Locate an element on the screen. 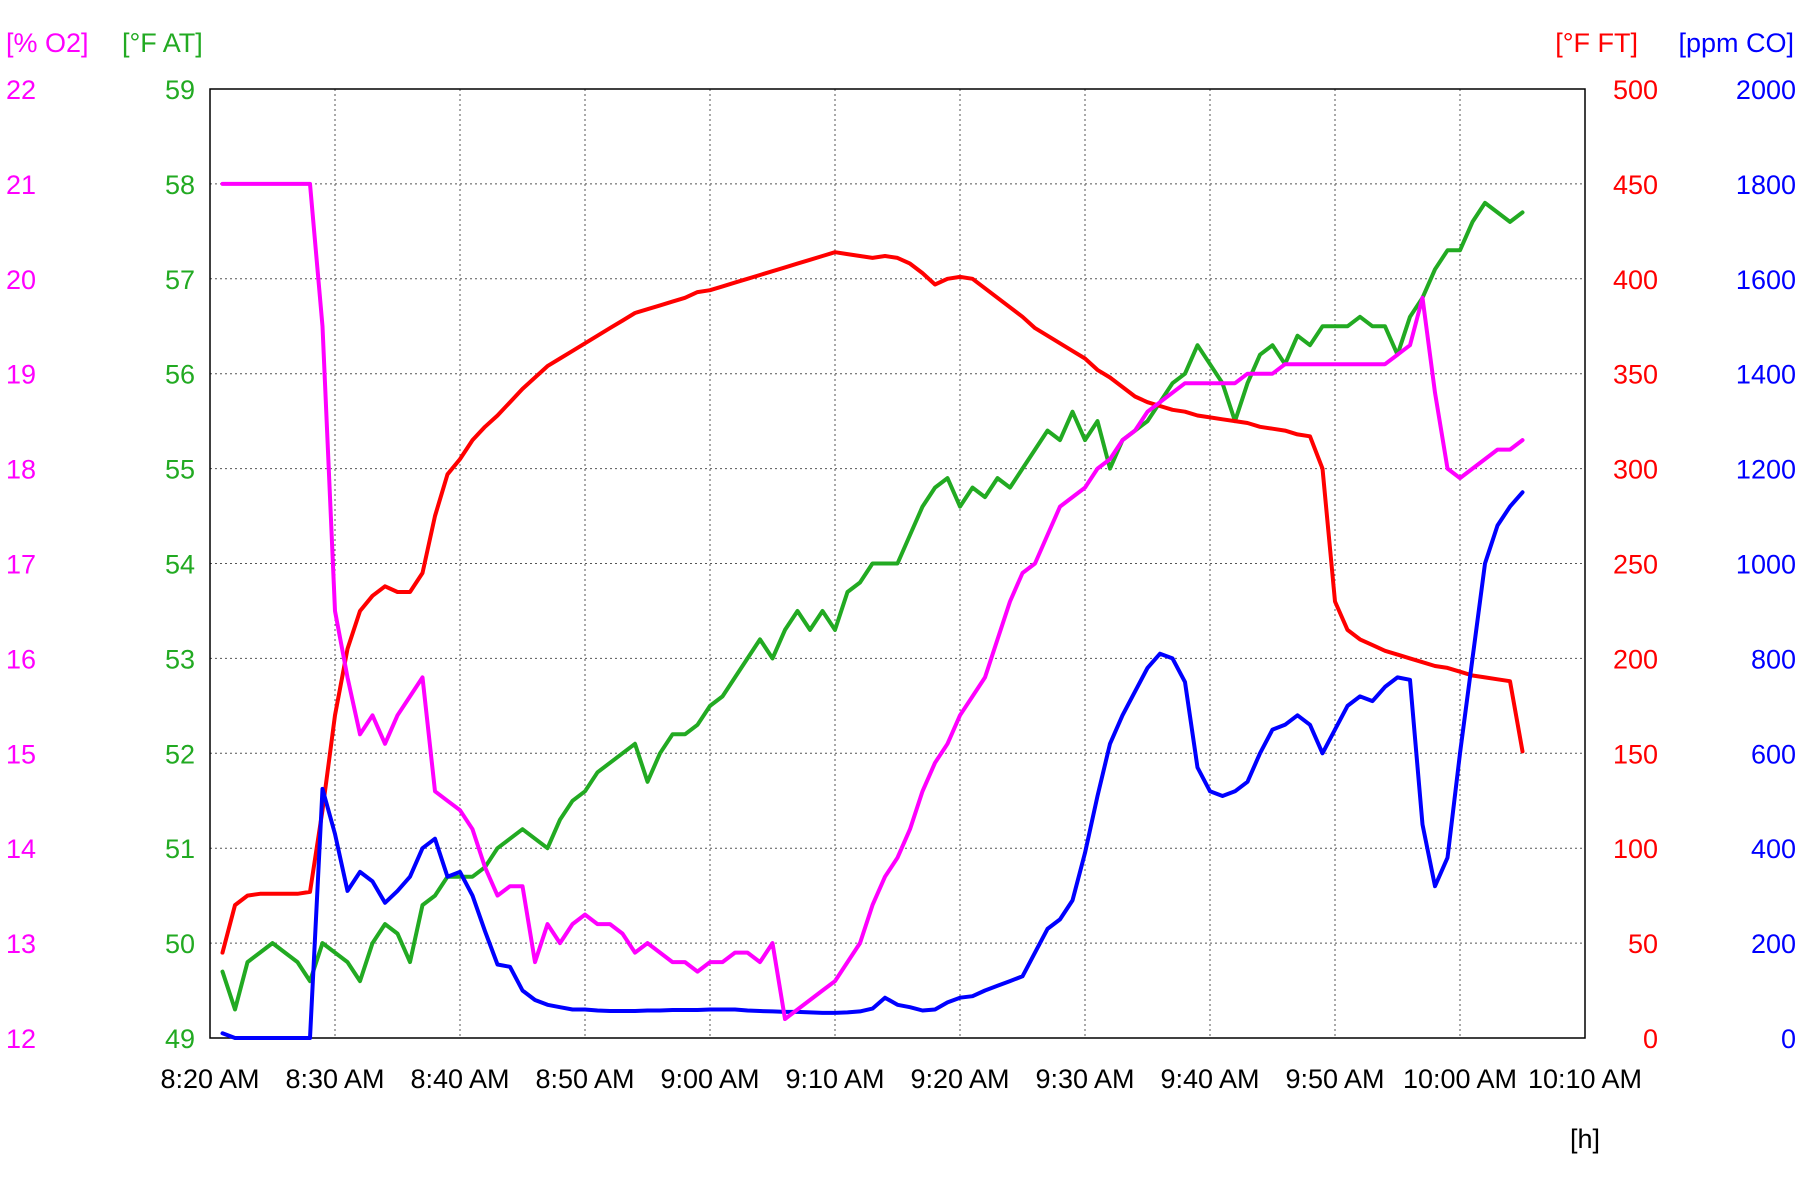 The image size is (1800, 1200). co-tick-label: 1800 is located at coordinates (1766, 185).